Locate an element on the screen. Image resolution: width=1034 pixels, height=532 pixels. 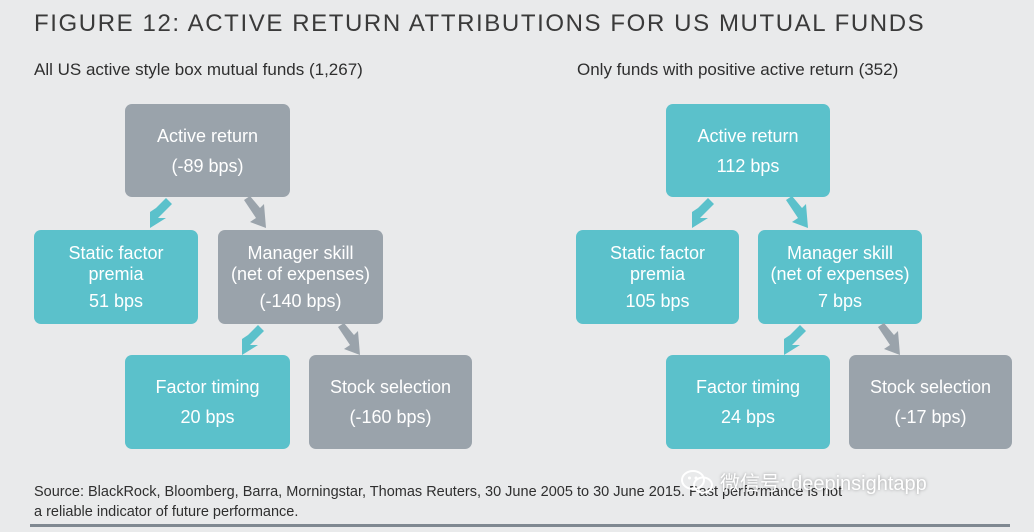
right-static-factor-label2: premia is located at coordinates (657, 274).